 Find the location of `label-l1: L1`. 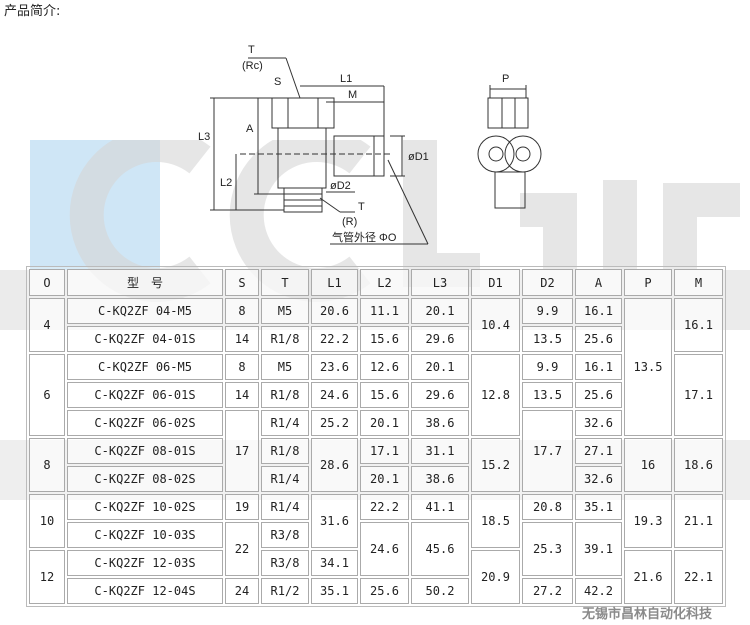

label-l1: L1 is located at coordinates (346, 79).